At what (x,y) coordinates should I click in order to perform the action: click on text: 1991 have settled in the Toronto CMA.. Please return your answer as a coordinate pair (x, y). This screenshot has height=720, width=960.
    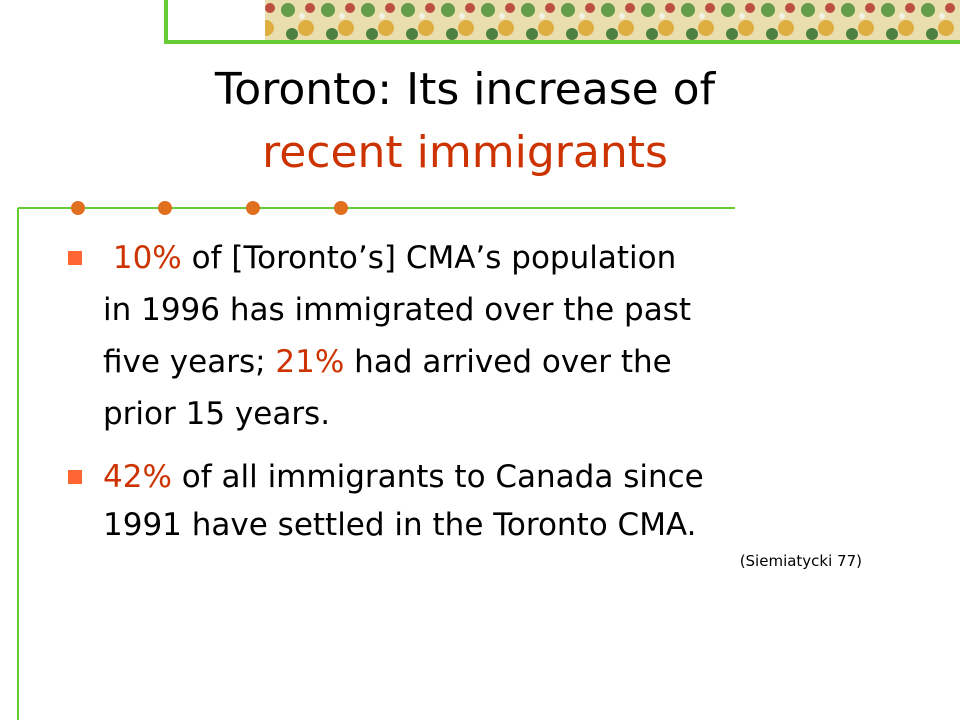
    Looking at the image, I should click on (400, 525).